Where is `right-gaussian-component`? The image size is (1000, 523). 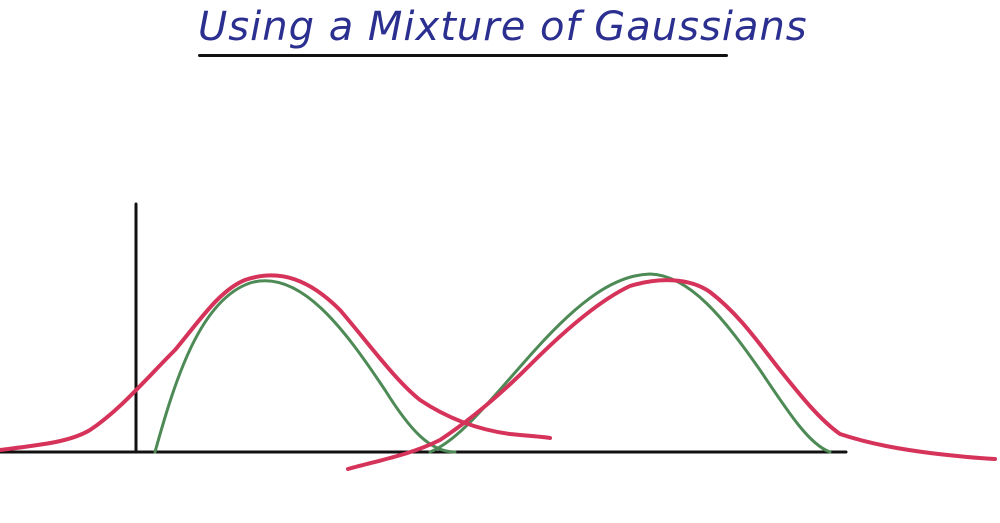 right-gaussian-component is located at coordinates (630, 363).